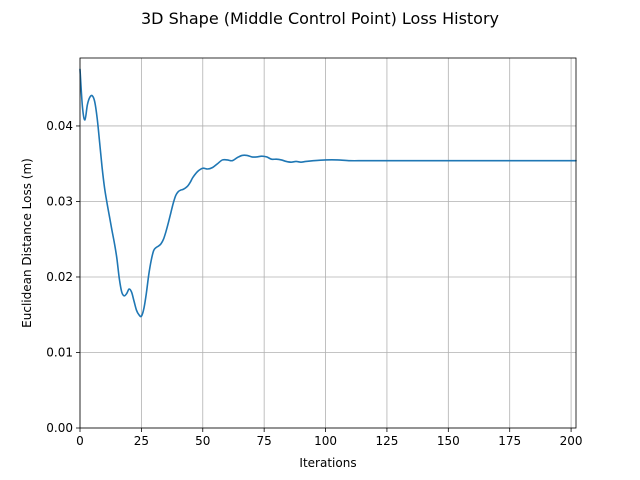 Image resolution: width=640 pixels, height=480 pixels. I want to click on y-tick-label: 0.02, so click(59, 277).